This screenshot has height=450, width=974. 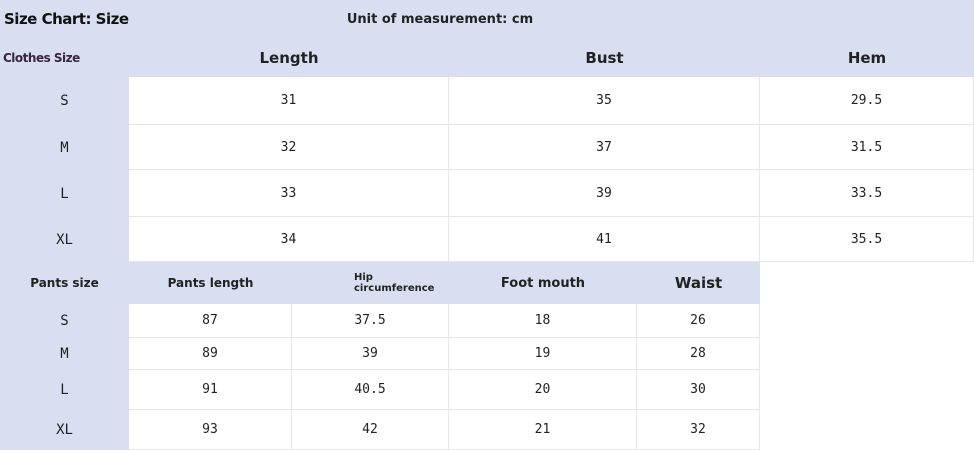 What do you see at coordinates (867, 147) in the screenshot?
I see `clothes-value-cell: 31.5` at bounding box center [867, 147].